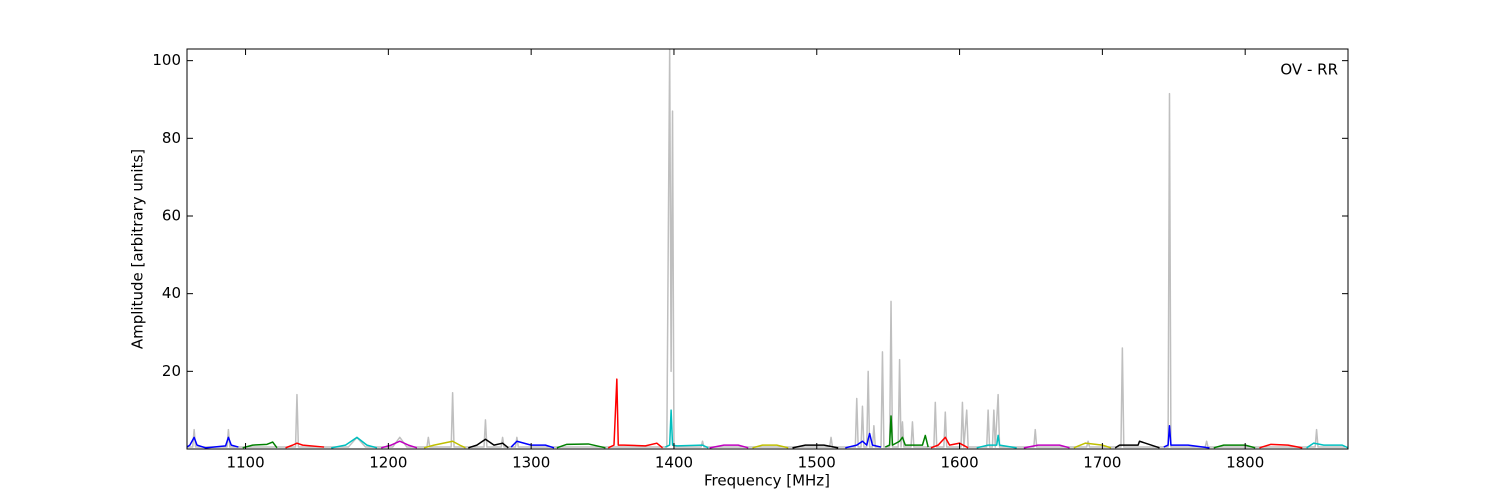  I want to click on x-tick-label: 1200, so click(388, 463).